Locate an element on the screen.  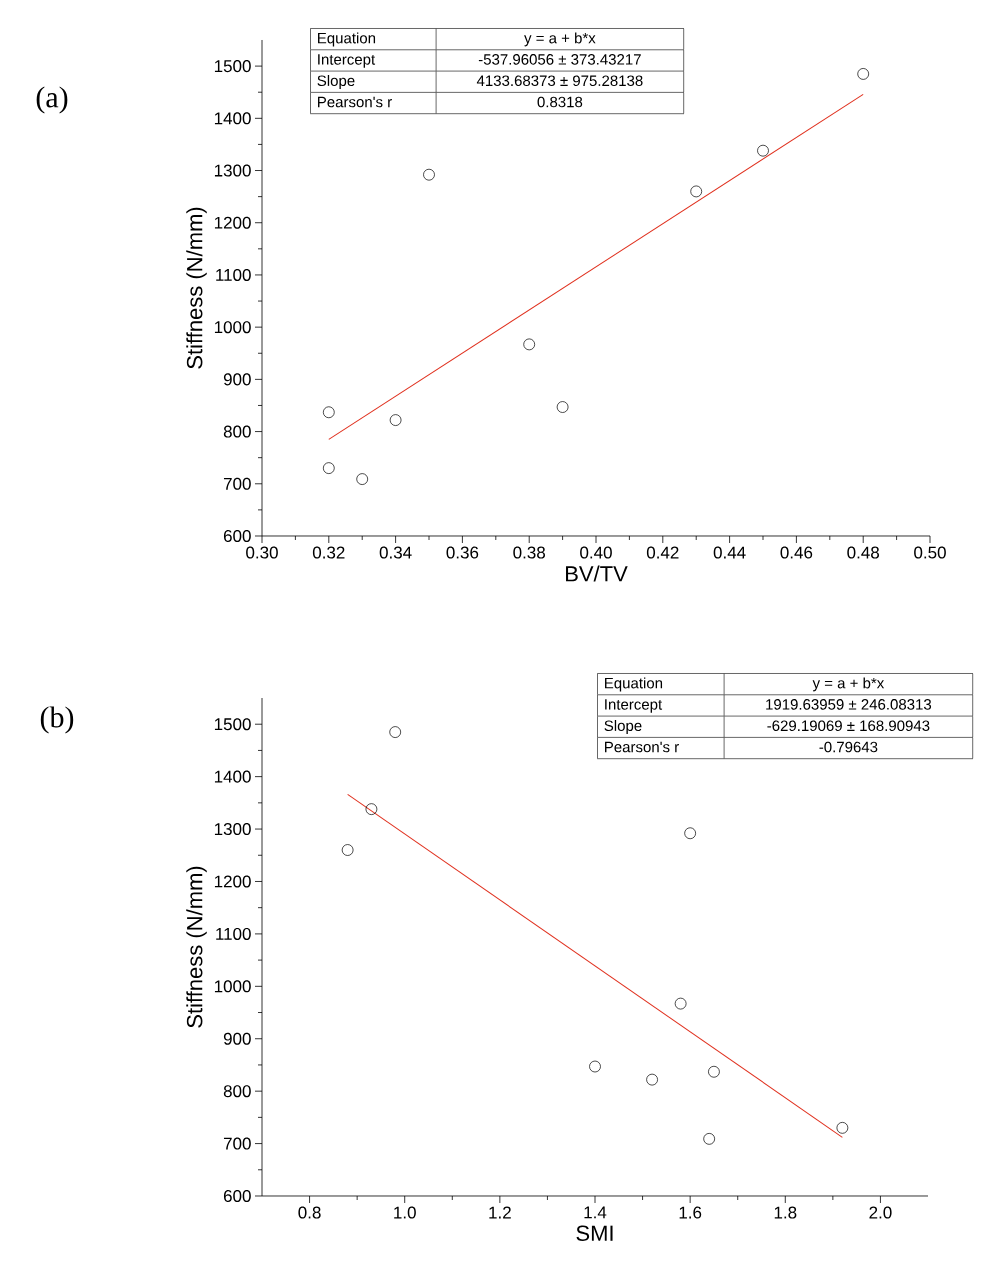
x-tick-label: 1.6 is located at coordinates (690, 1212).